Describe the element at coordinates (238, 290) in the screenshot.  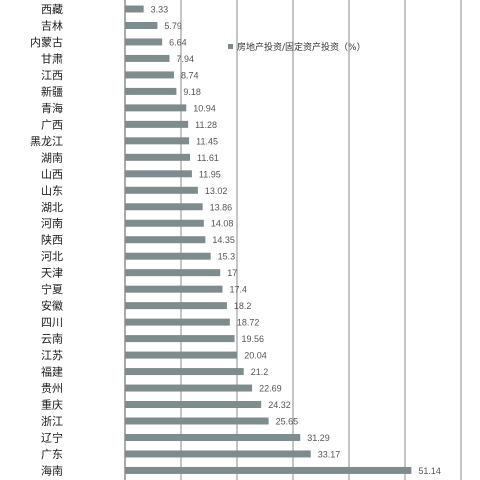
I see `value-label: 17.4` at that location.